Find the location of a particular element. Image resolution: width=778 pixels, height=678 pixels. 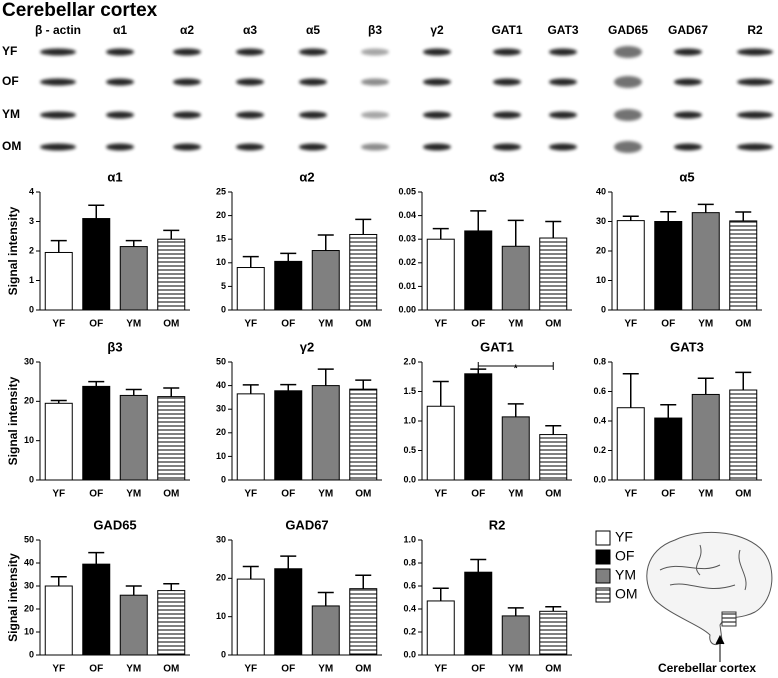

blot-row-label: OM is located at coordinates (11, 146).